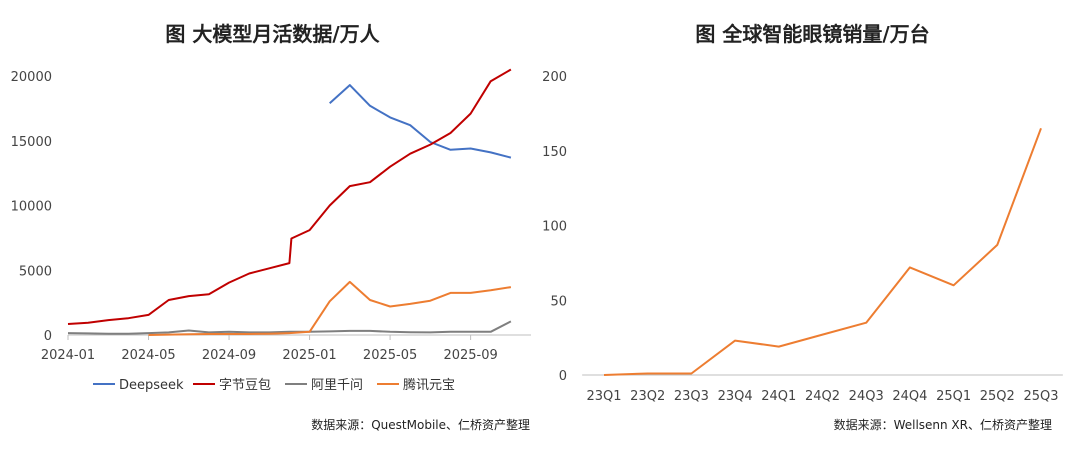 This screenshot has width=1080, height=454. I want to click on series-line-阿里千问, so click(289, 327).